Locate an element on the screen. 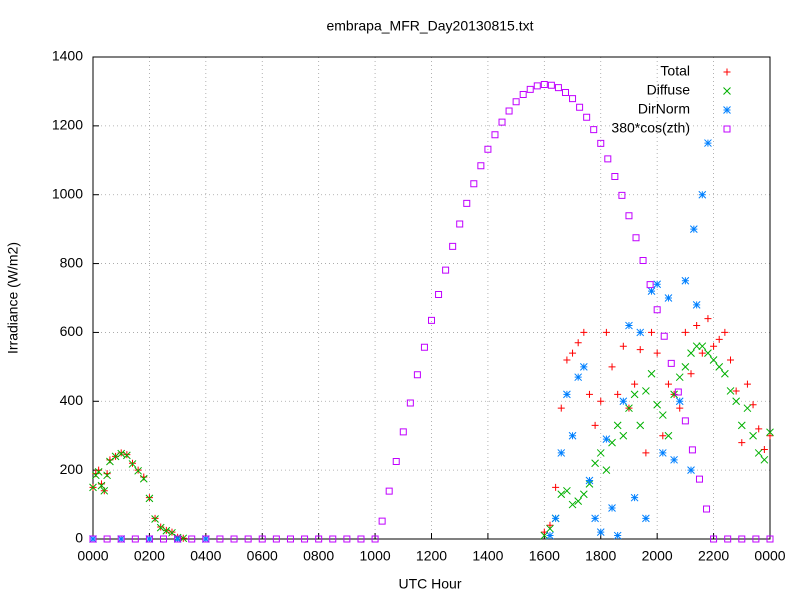 This screenshot has width=800, height=600. legend-label: Diffuse is located at coordinates (669, 90).